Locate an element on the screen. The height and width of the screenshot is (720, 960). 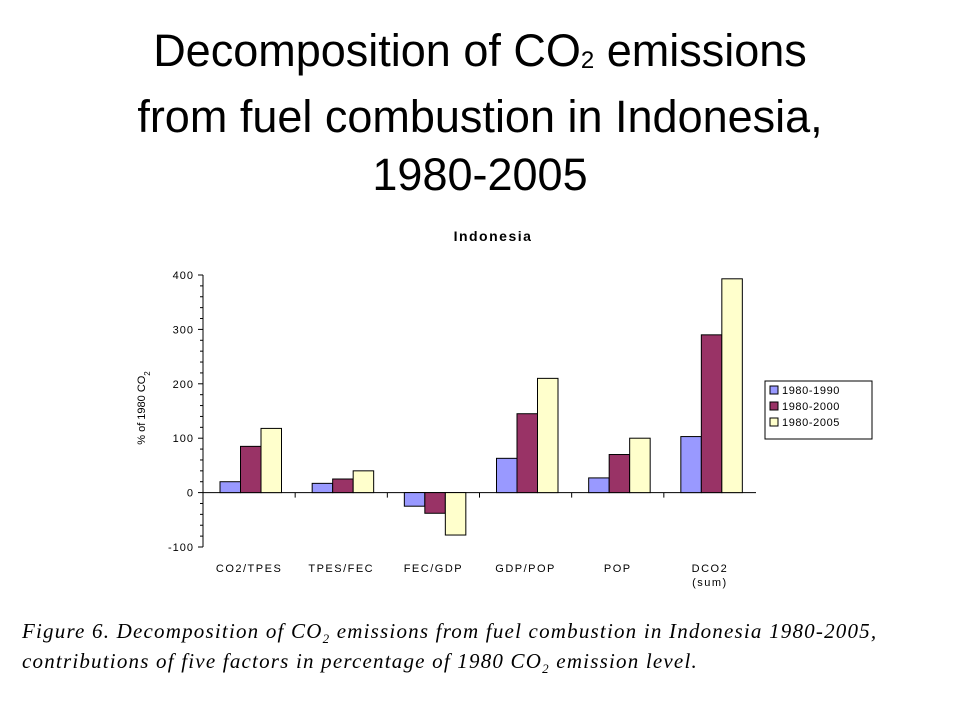
y-tick-label: 200 is located at coordinates (183, 385).